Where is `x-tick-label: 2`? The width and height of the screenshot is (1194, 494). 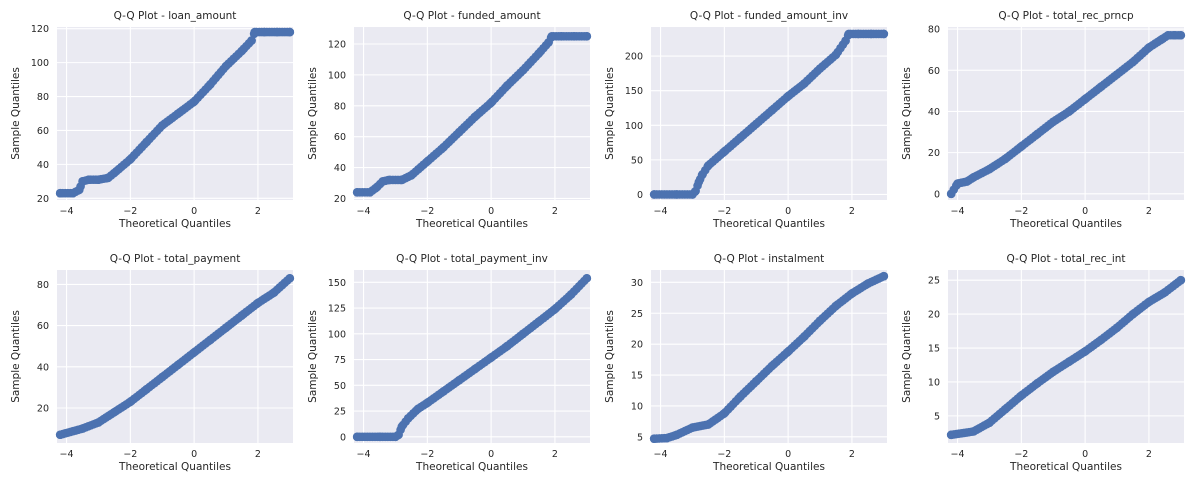
x-tick-label: 2 is located at coordinates (555, 454).